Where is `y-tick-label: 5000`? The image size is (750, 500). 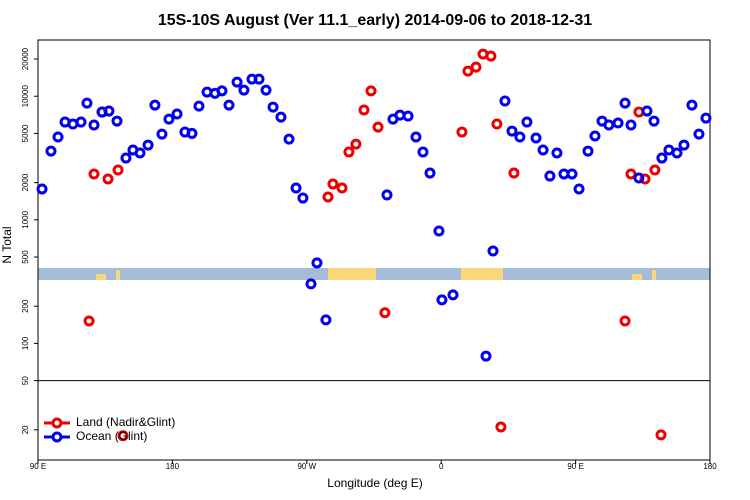 y-tick-label: 5000 is located at coordinates (25, 133).